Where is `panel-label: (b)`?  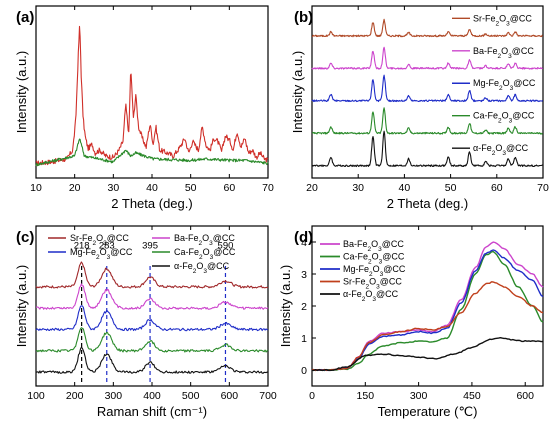 panel-label: (b) is located at coordinates (303, 17).